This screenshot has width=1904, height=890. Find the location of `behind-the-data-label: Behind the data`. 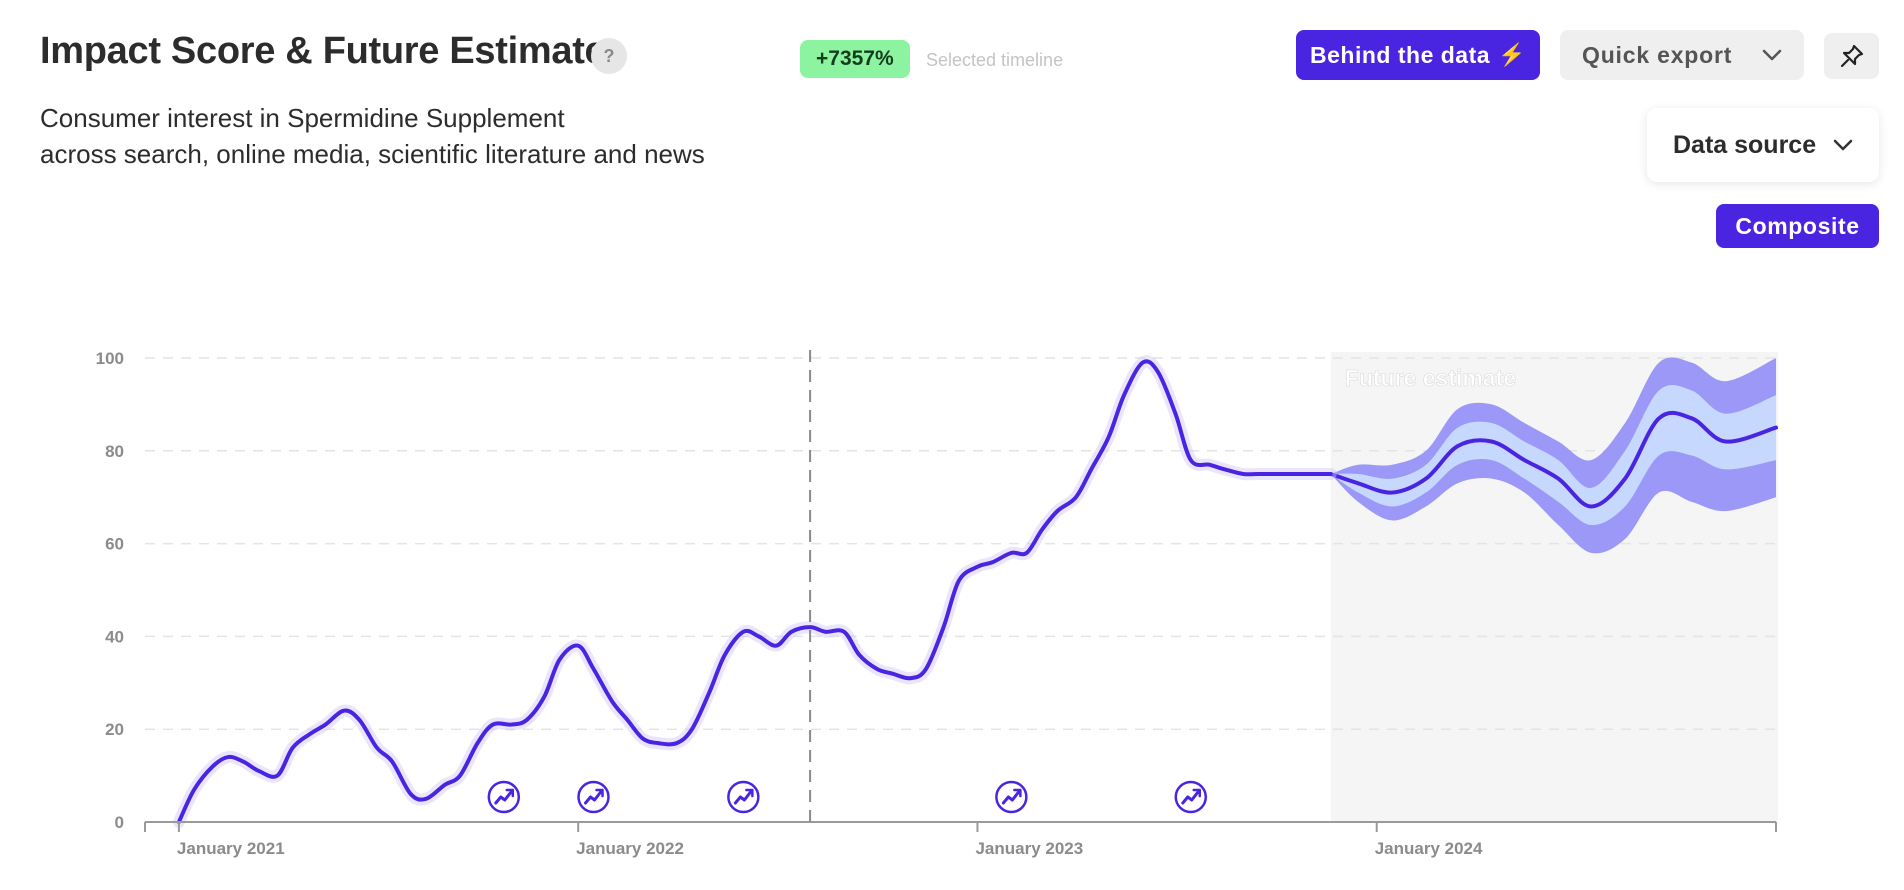

behind-the-data-label: Behind the data is located at coordinates (1400, 54).